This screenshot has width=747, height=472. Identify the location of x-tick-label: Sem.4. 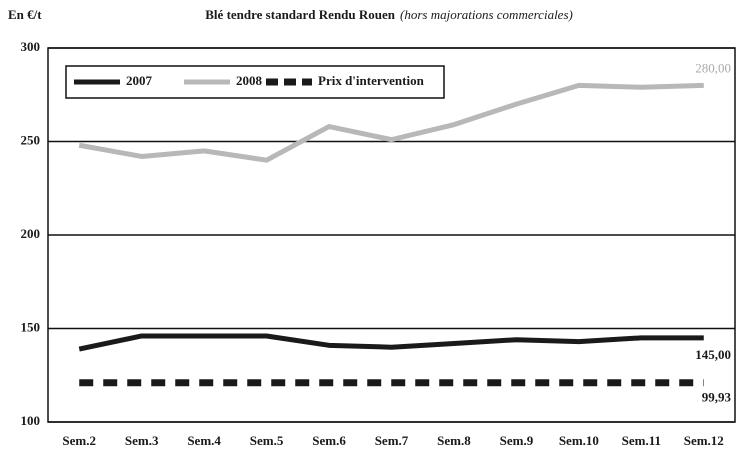
(204, 440).